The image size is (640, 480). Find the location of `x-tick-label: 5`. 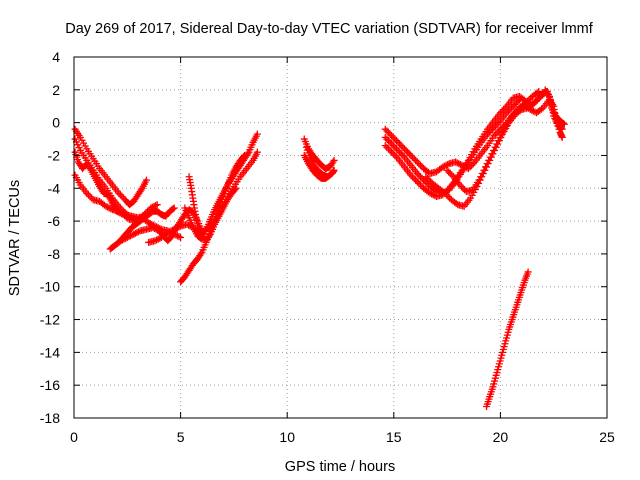

x-tick-label: 5 is located at coordinates (181, 437).